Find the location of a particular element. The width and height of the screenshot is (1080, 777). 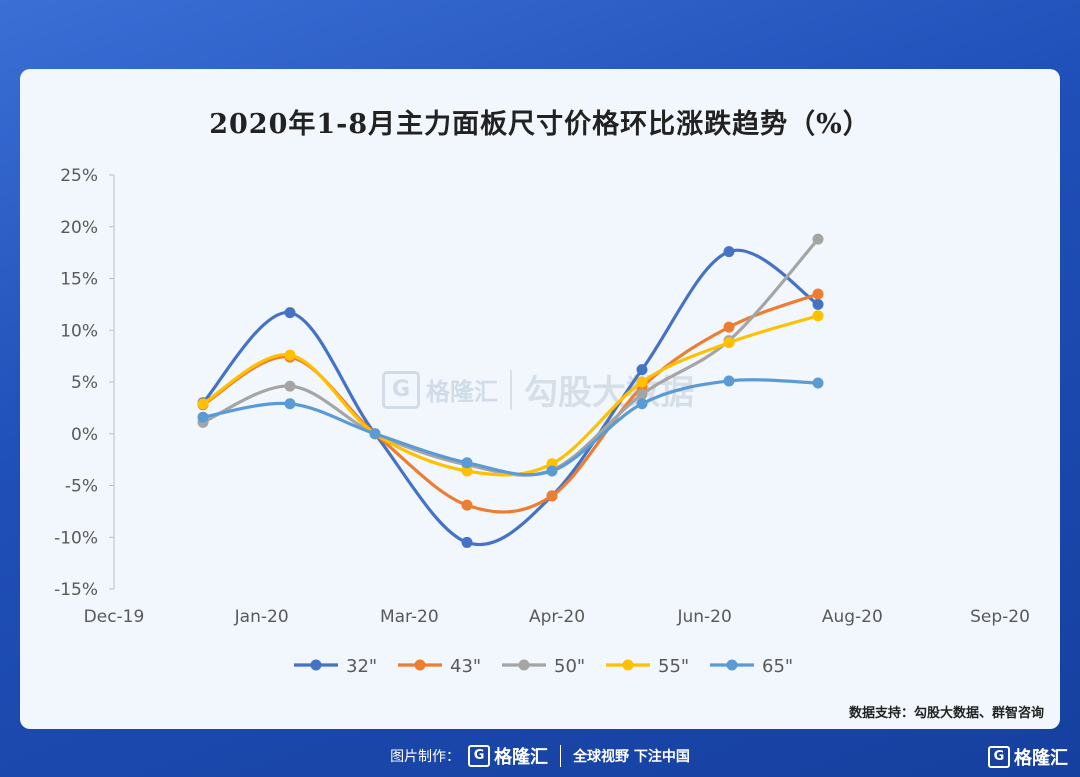

footer-brand: 格隆汇 is located at coordinates (521, 757).